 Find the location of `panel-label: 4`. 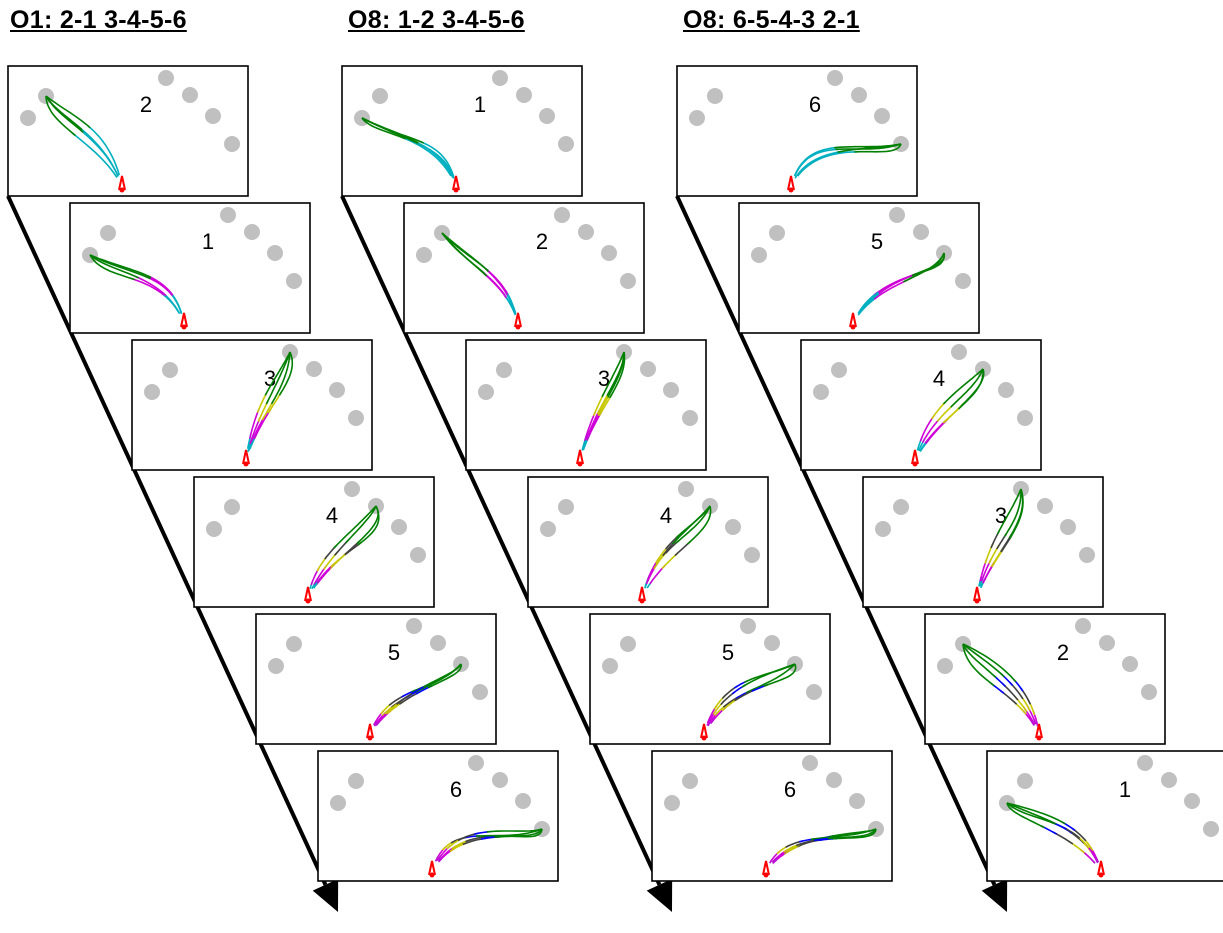

panel-label: 4 is located at coordinates (939, 378).